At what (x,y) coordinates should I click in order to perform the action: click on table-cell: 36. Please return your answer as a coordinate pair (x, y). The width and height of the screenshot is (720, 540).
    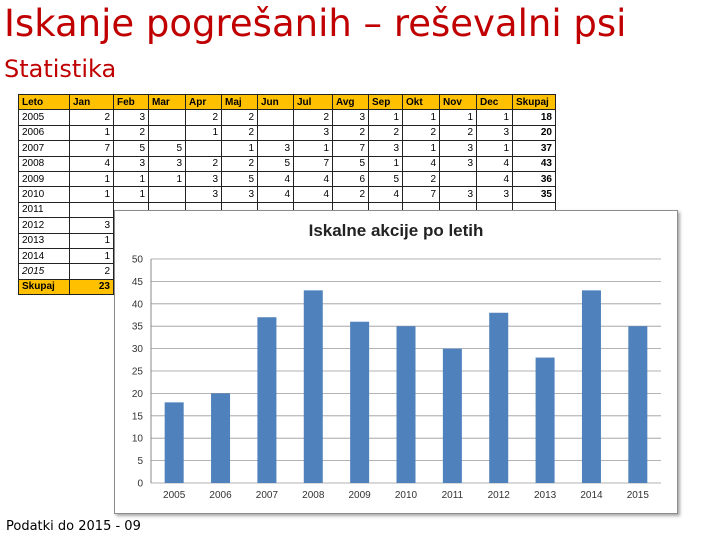
    Looking at the image, I should click on (534, 179).